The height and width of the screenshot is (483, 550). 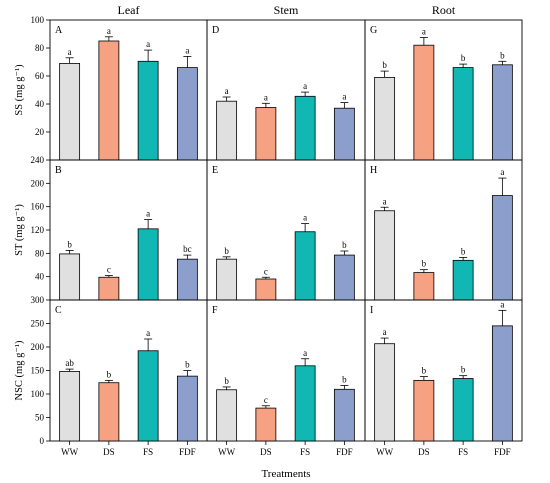 I want to click on panel-A: Aa a a a, so click(x=128, y=90).